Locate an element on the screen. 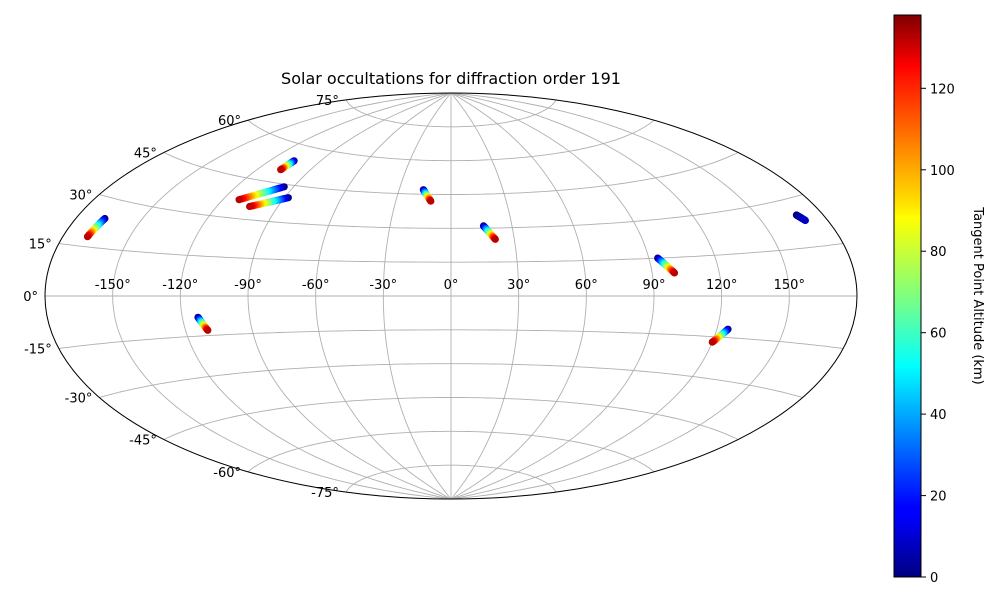 The image size is (1000, 600). lon-tick-label: 60° is located at coordinates (586, 285).